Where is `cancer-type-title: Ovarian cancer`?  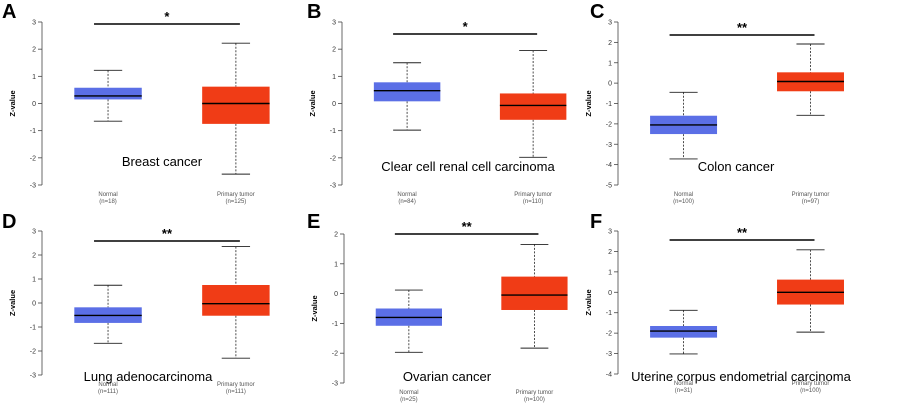
cancer-type-title: Ovarian cancer is located at coordinates (447, 376).